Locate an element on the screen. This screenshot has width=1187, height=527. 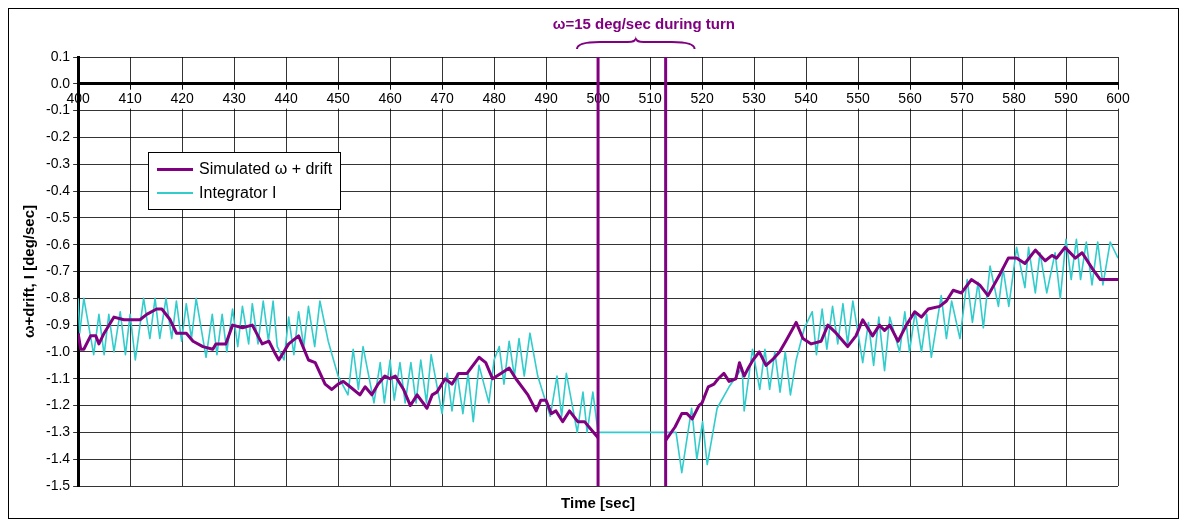
y-tick-label: -0.5 is located at coordinates (58, 216).